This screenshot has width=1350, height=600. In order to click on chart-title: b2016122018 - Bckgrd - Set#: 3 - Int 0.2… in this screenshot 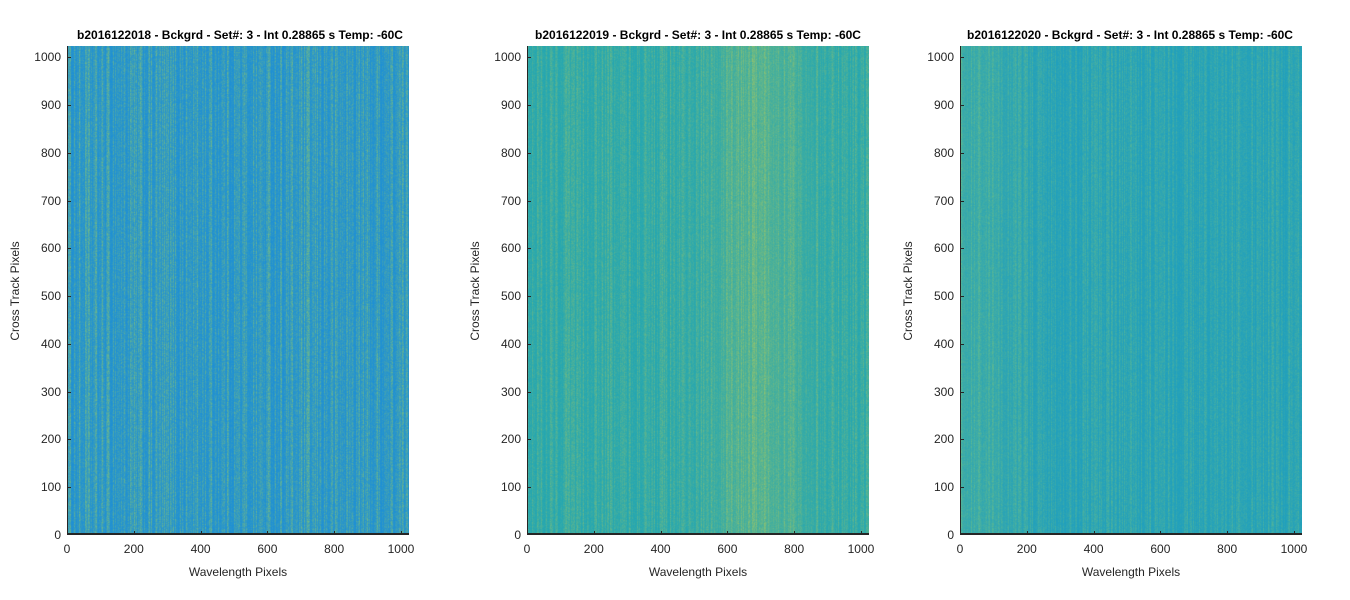, I will do `click(240, 35)`.